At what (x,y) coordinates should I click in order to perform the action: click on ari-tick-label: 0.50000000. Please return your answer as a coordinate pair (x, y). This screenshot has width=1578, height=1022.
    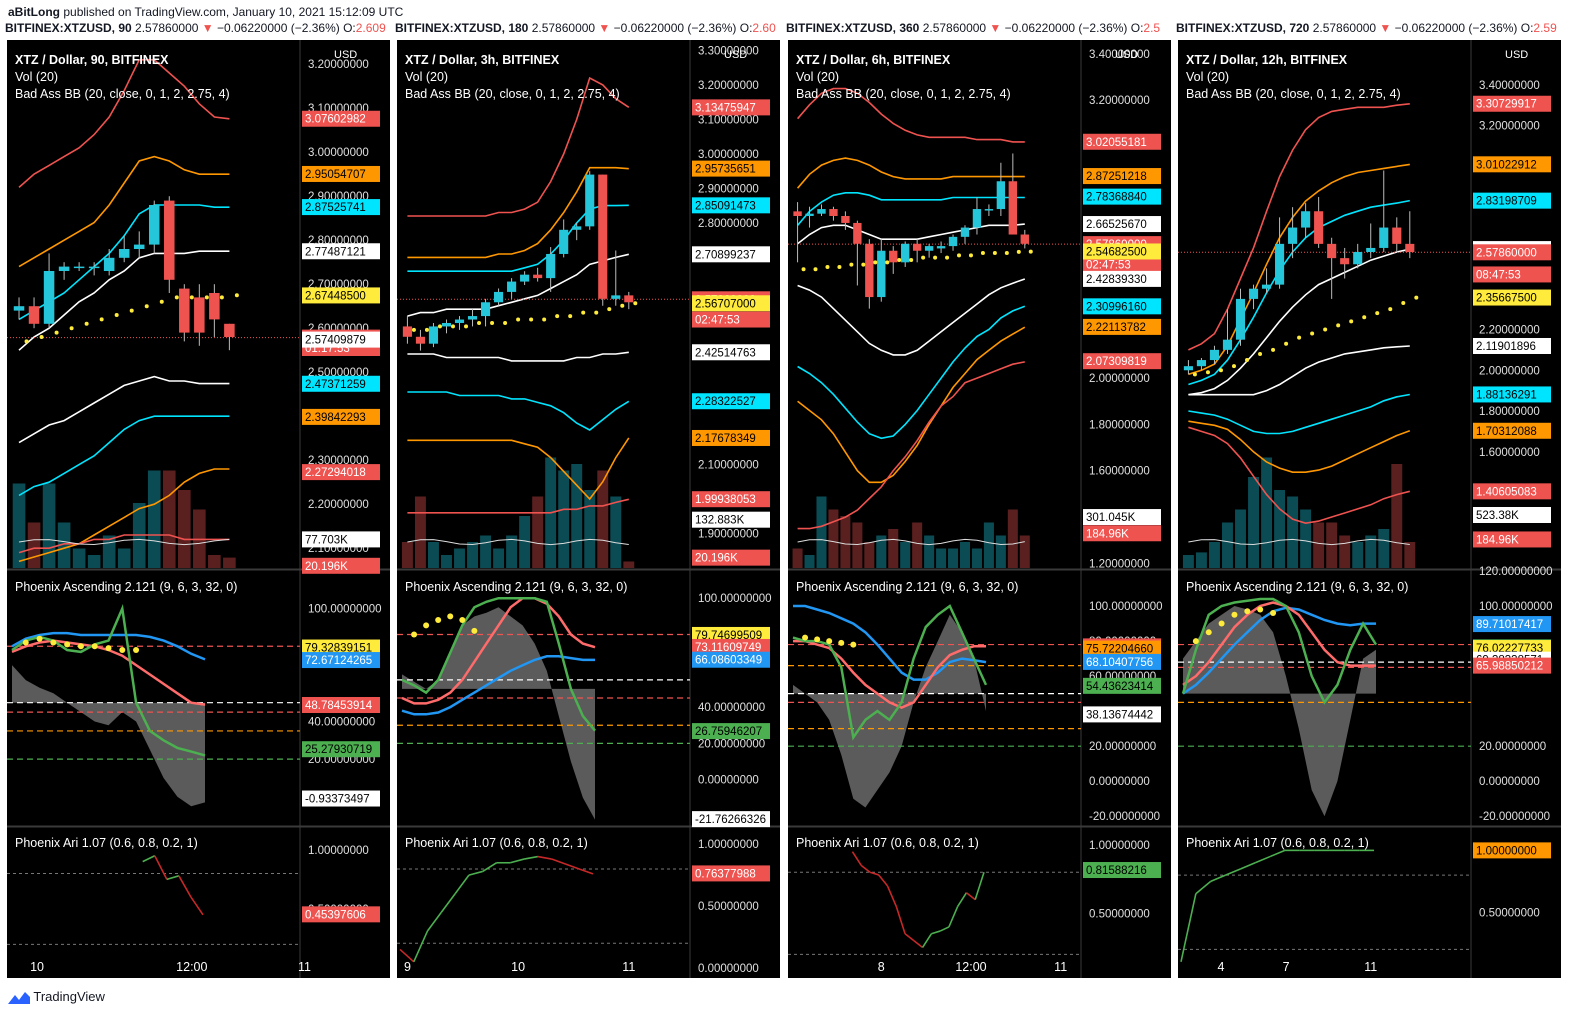
    Looking at the image, I should click on (728, 907).